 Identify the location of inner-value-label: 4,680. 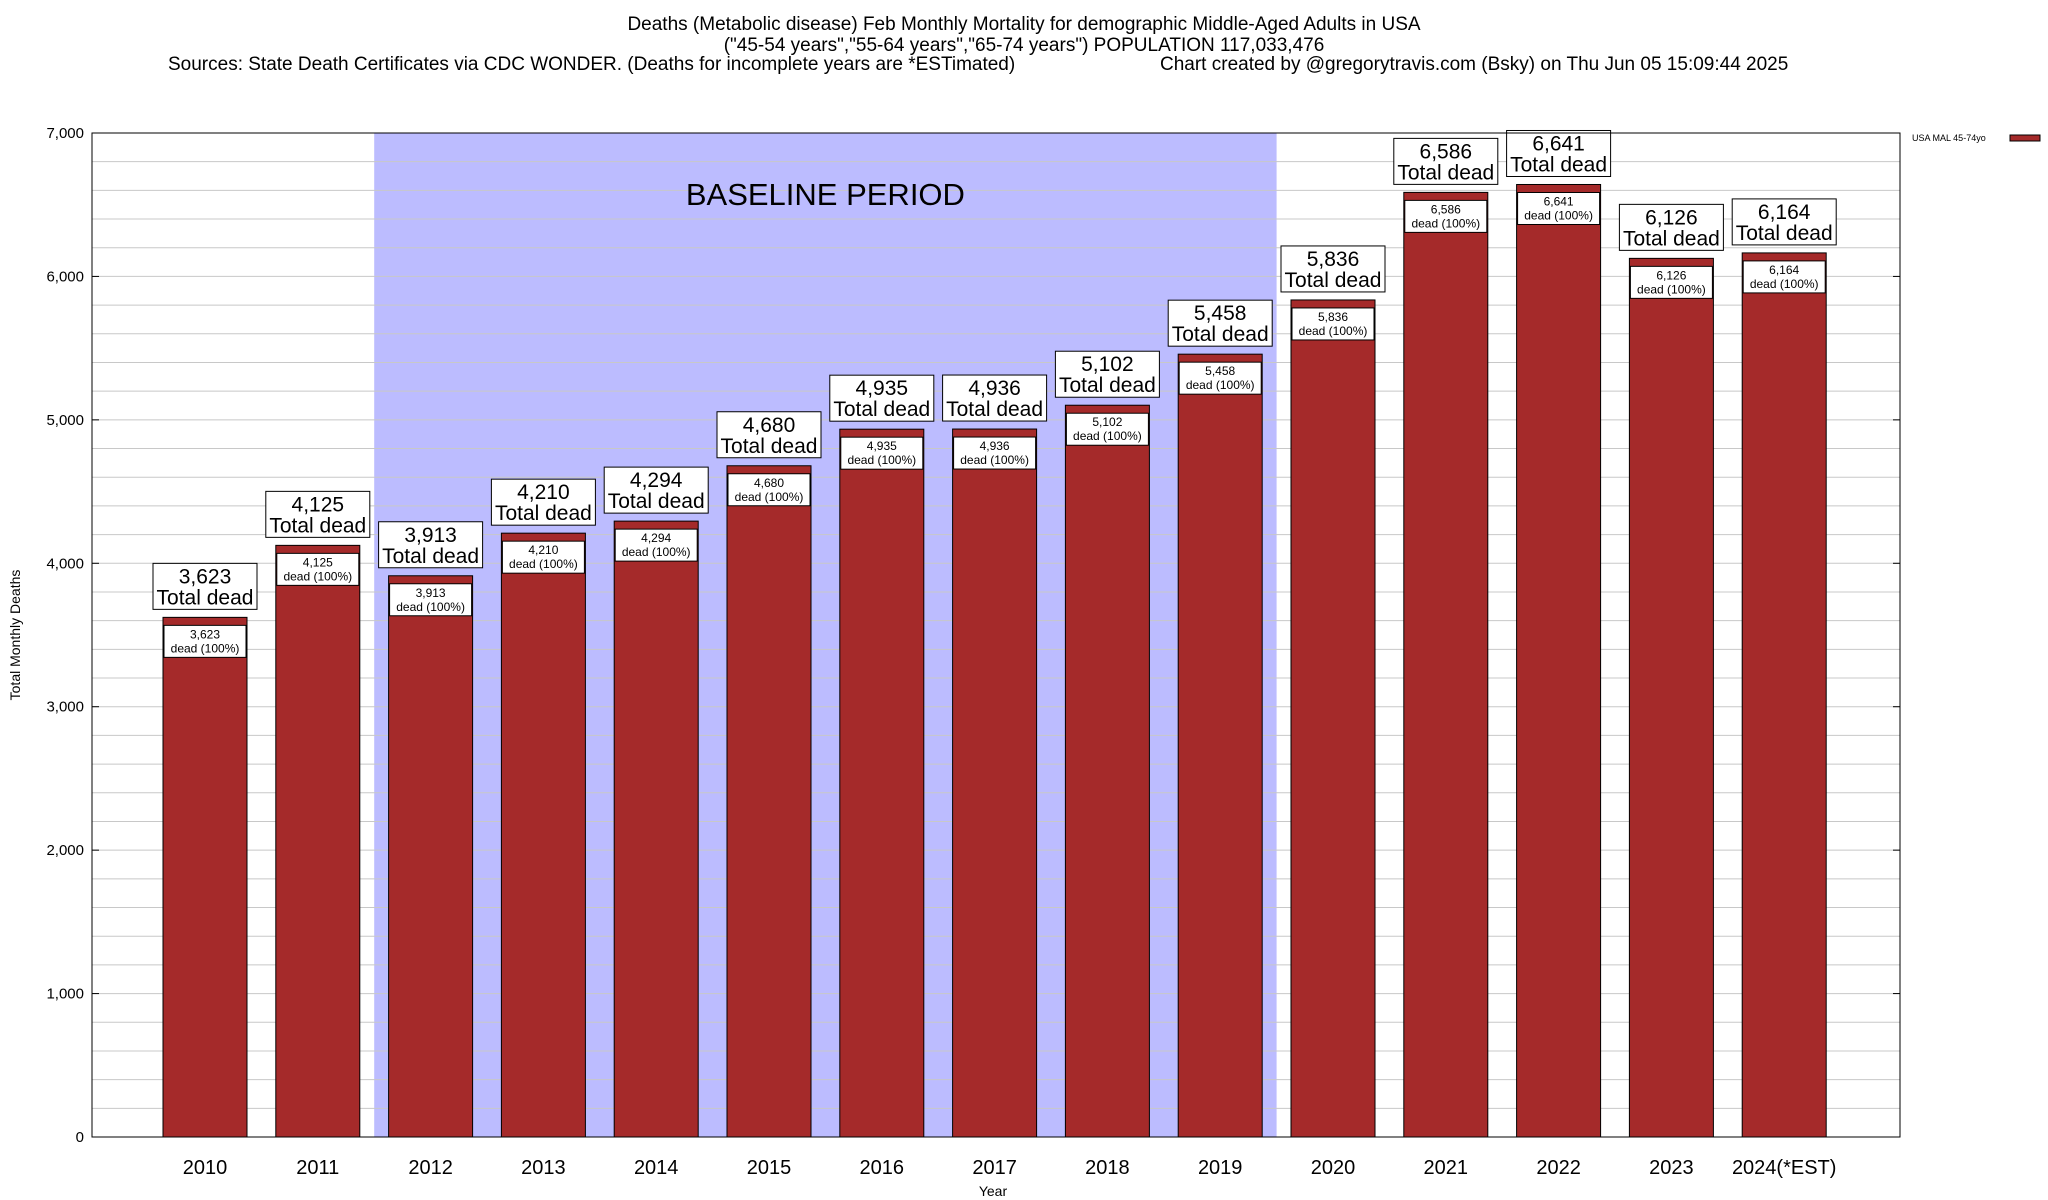
(769, 483).